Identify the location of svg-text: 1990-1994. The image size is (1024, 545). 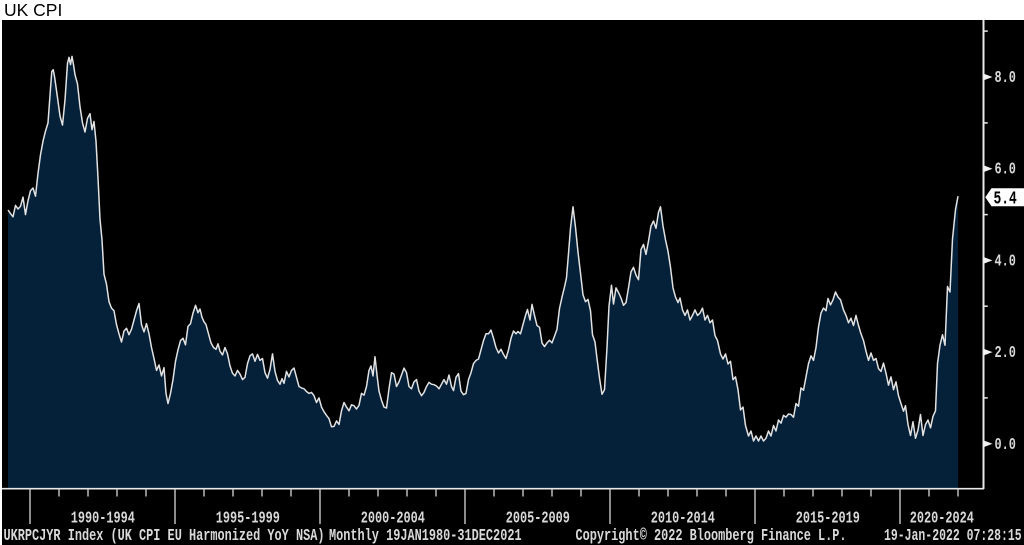
(103, 519).